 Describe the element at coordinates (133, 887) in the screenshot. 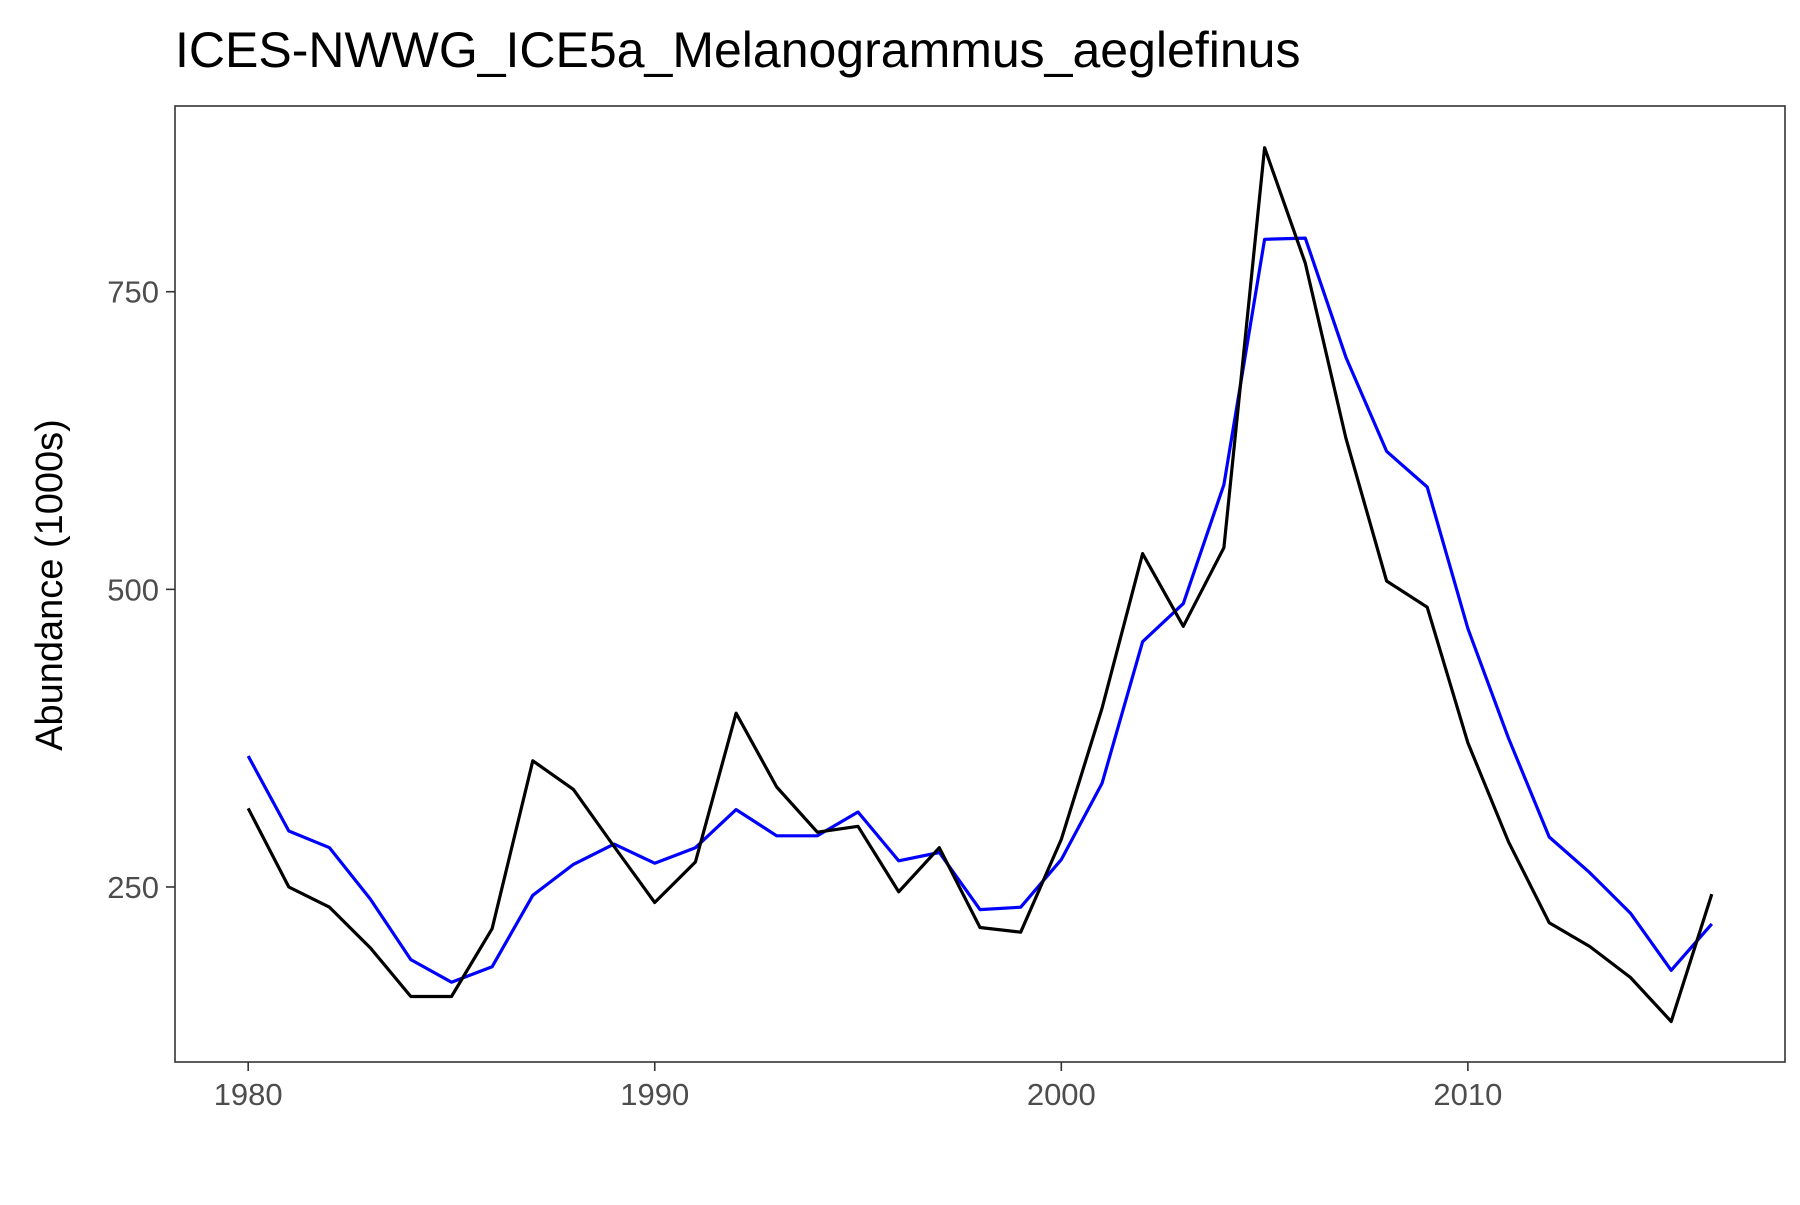

I see `y-tick-label: 250` at that location.